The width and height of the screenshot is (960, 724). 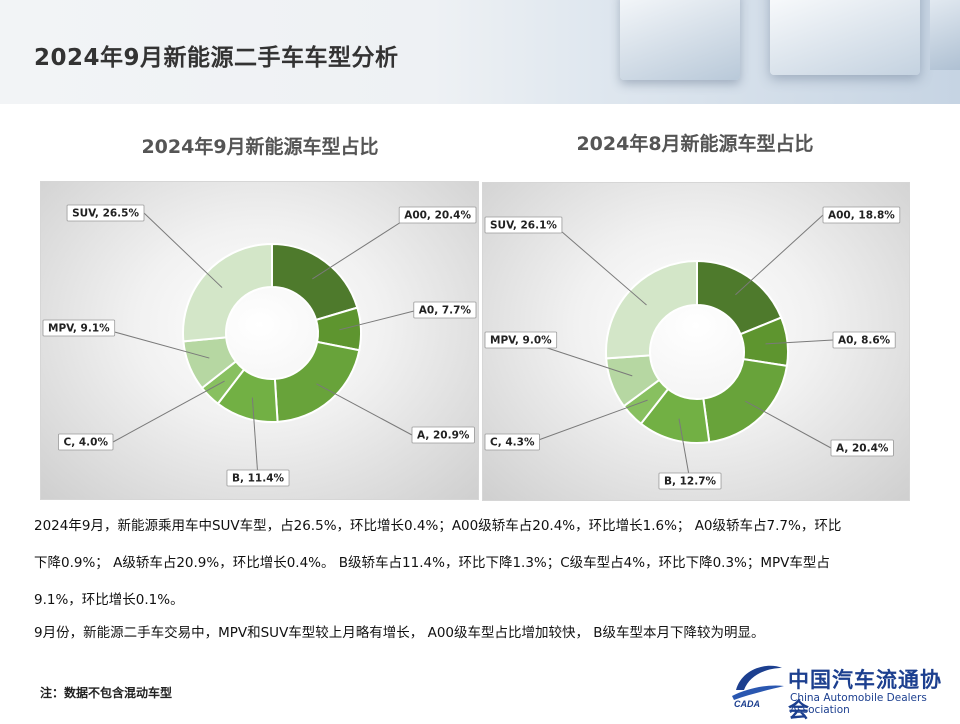 I want to click on svg-text: C, 4.0%, so click(x=86, y=443).